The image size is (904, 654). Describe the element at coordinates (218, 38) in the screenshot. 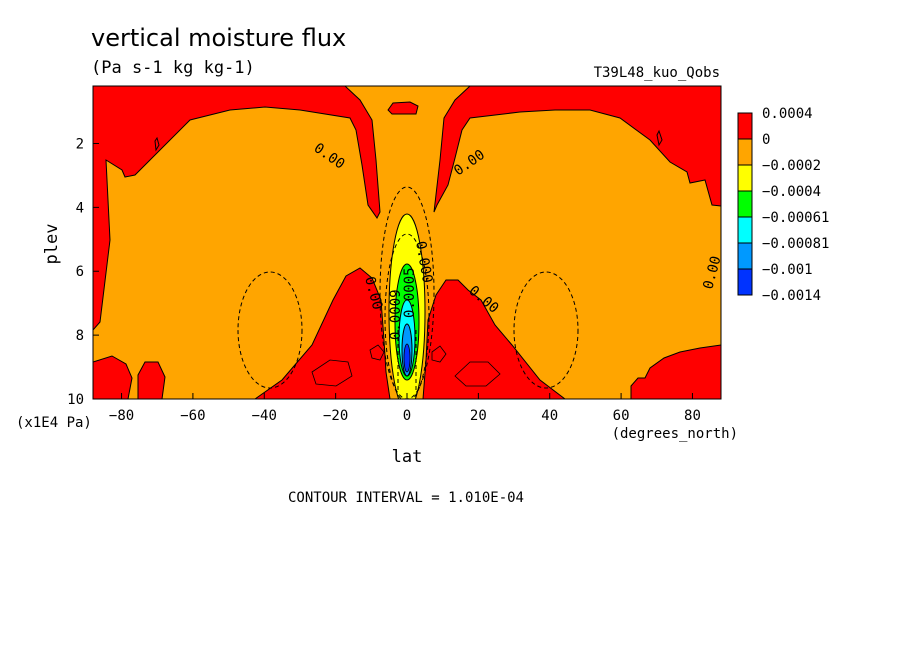

I see `chart-title: vertical moisture flux` at that location.